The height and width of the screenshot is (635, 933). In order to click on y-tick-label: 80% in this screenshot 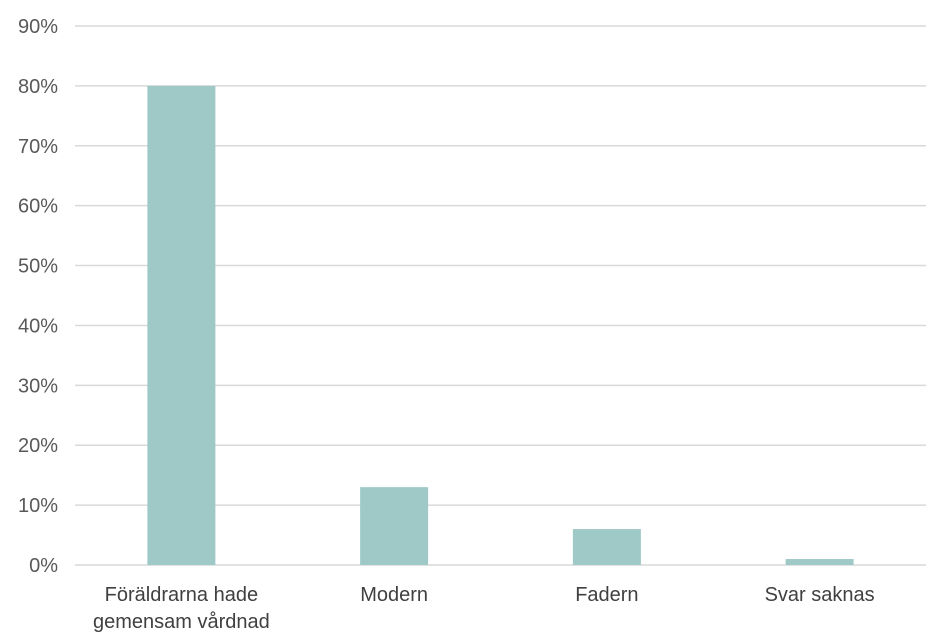, I will do `click(38, 87)`.